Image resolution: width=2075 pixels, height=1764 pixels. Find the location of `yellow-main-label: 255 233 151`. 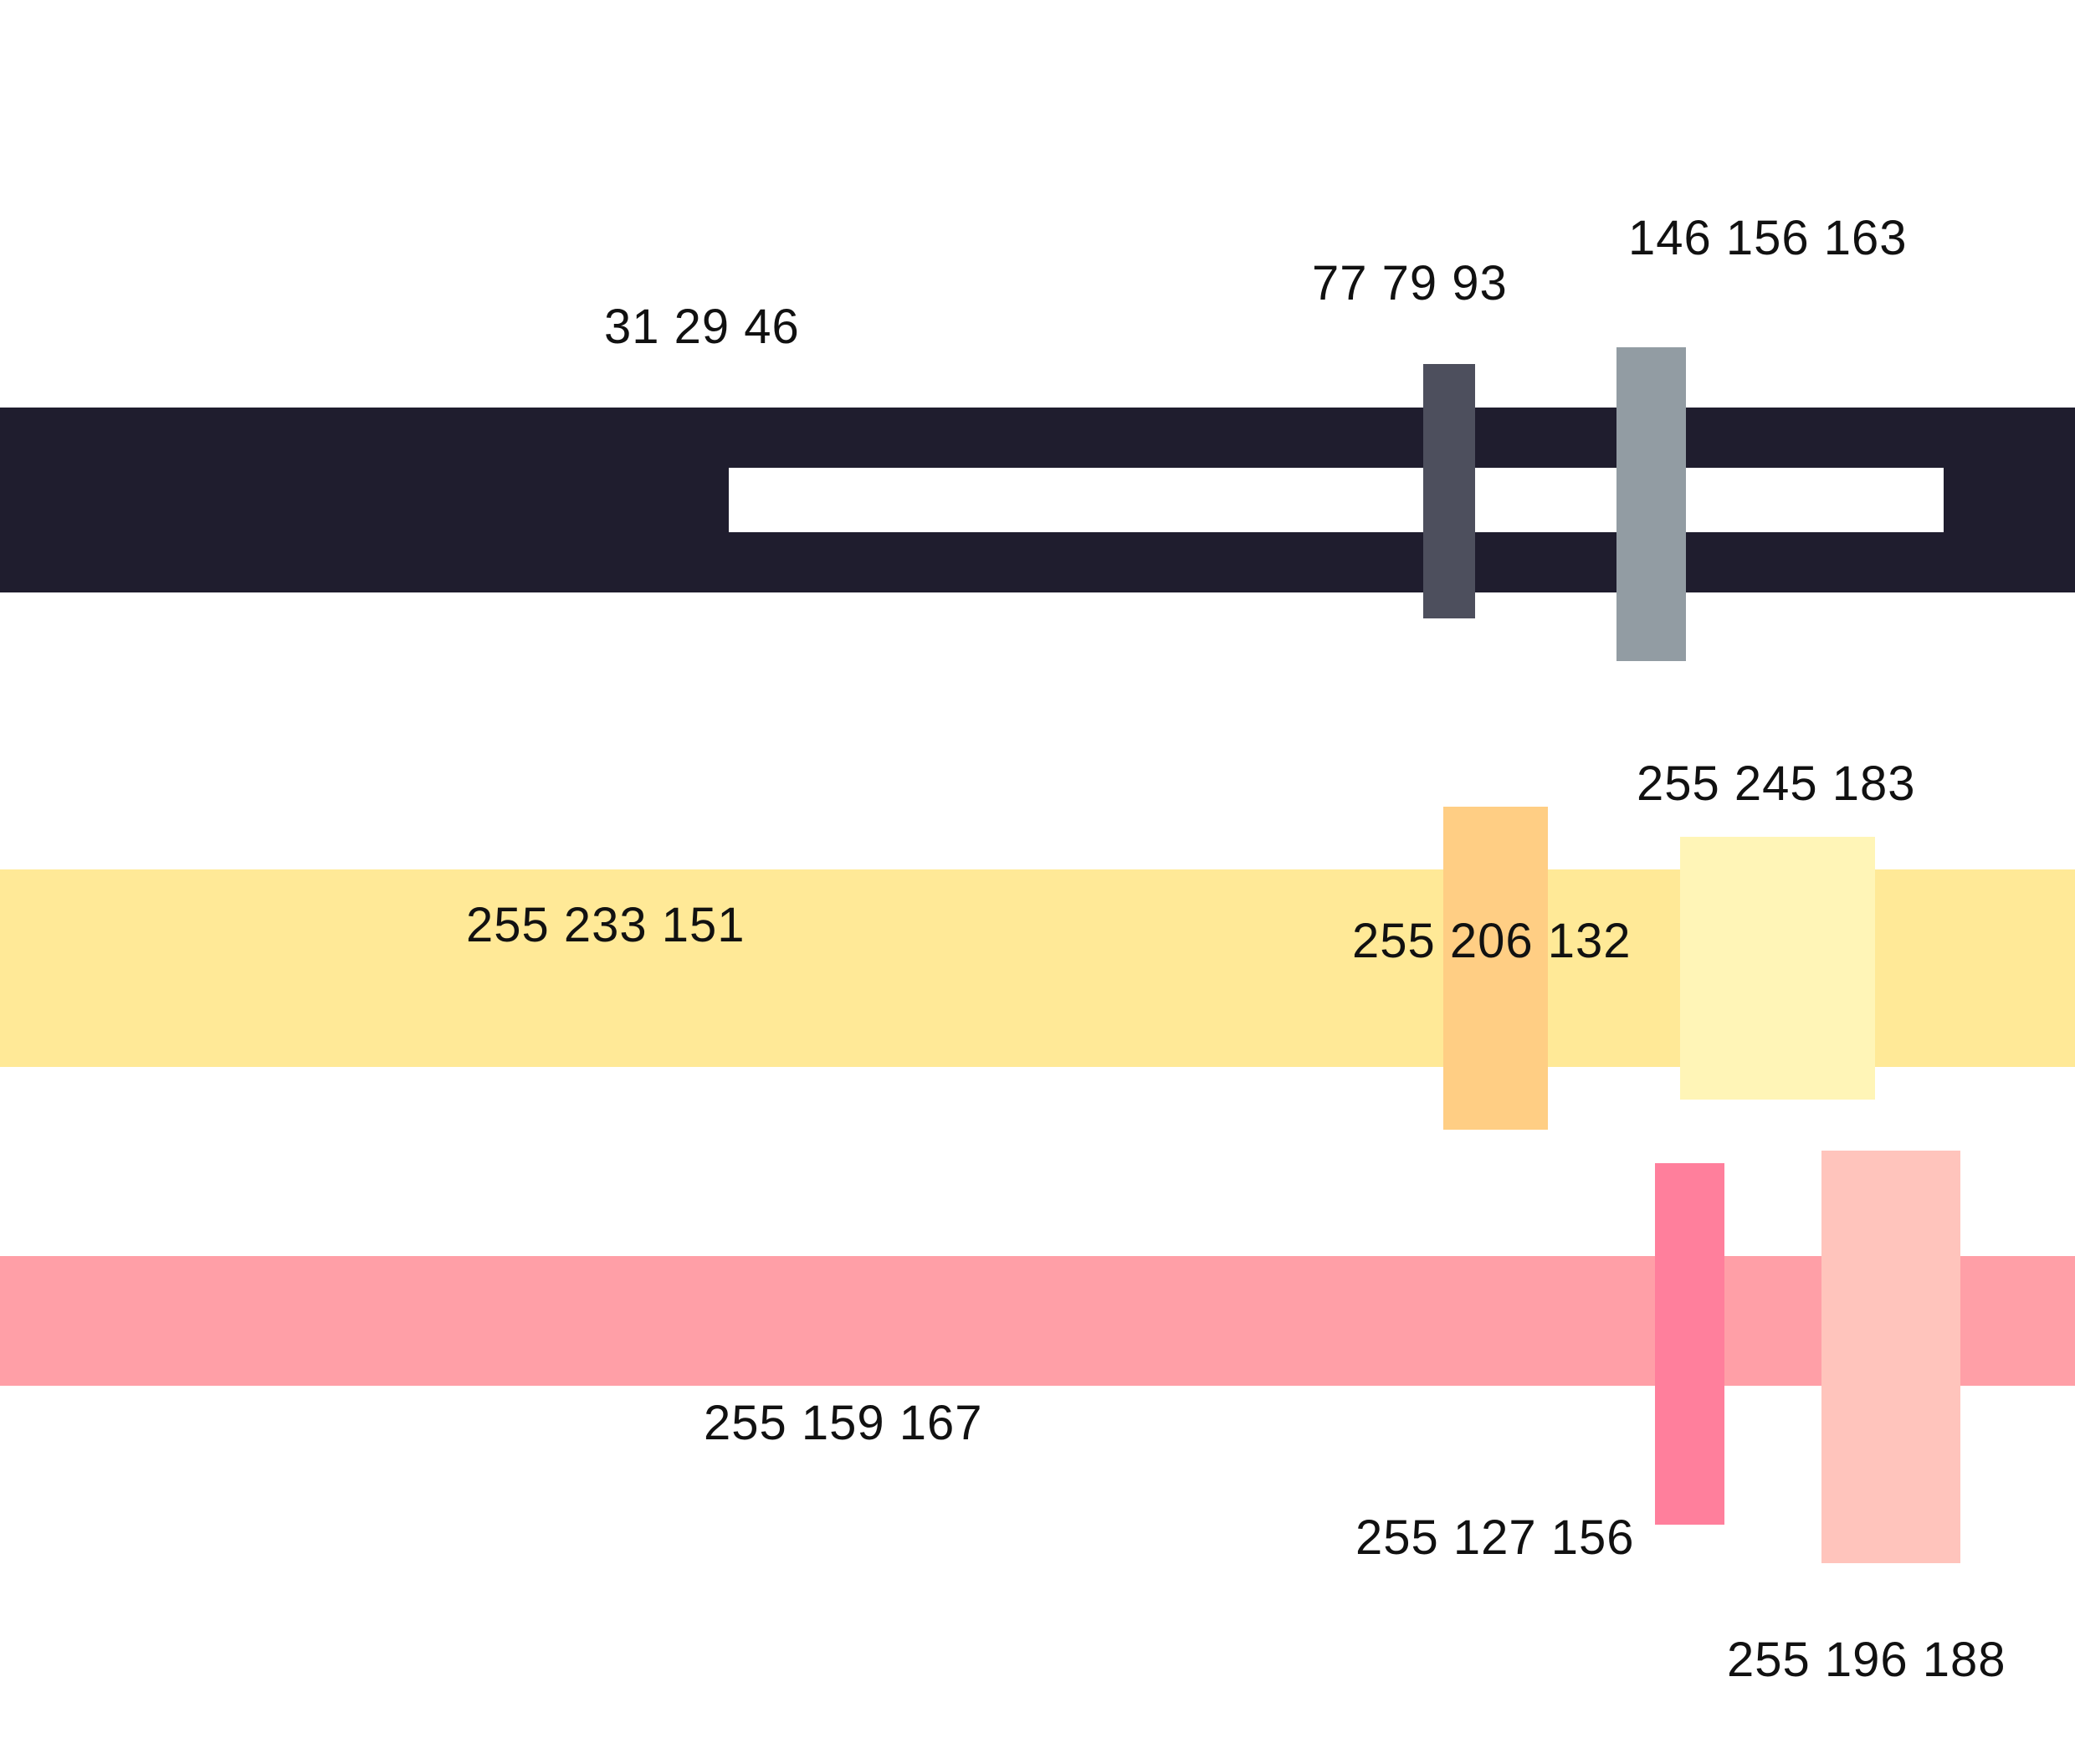

yellow-main-label: 255 233 151 is located at coordinates (605, 925).